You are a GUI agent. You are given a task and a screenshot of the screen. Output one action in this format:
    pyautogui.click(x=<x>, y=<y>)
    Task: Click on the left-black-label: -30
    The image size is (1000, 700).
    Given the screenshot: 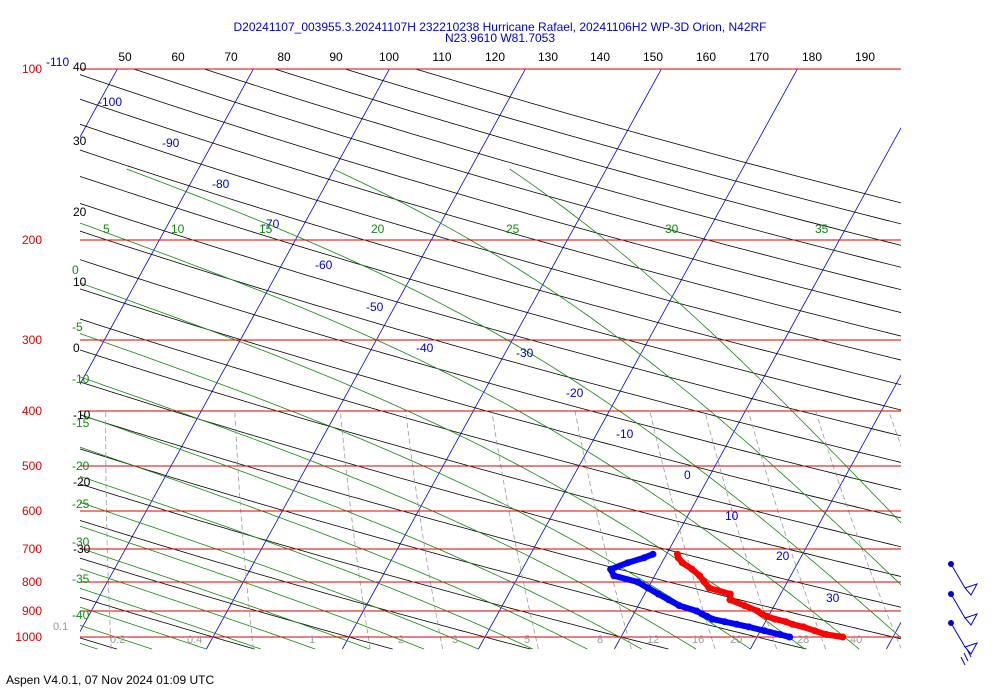 What is the action you would take?
    pyautogui.click(x=82, y=549)
    